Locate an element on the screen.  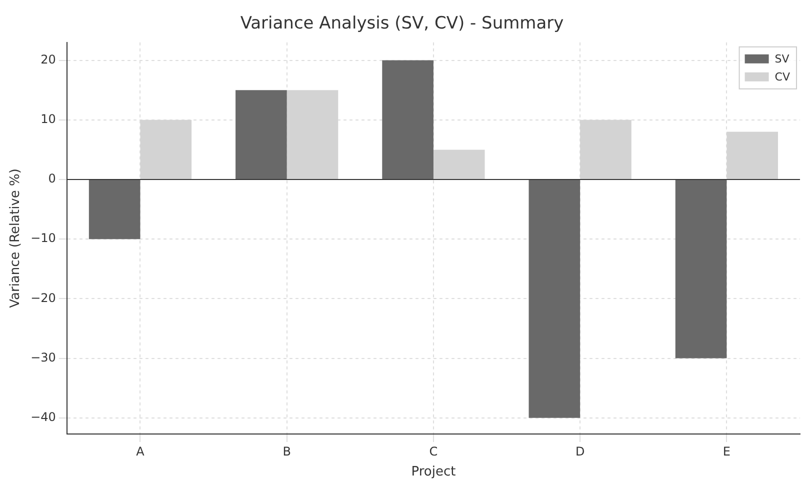
y-tick-label: 0 is located at coordinates (52, 179).